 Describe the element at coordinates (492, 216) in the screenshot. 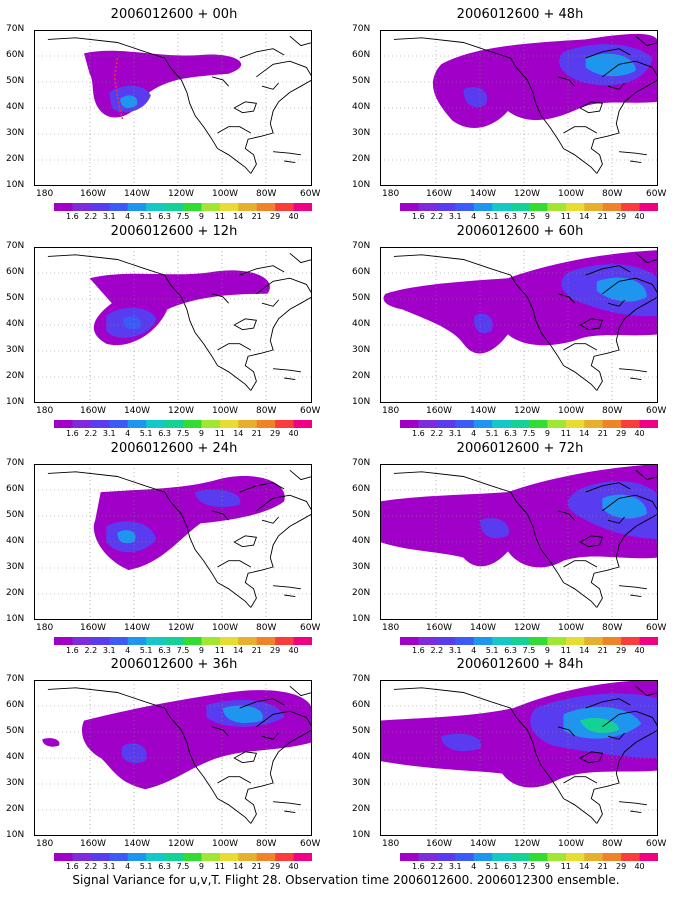

I see `colorbar-label: 5.1` at that location.